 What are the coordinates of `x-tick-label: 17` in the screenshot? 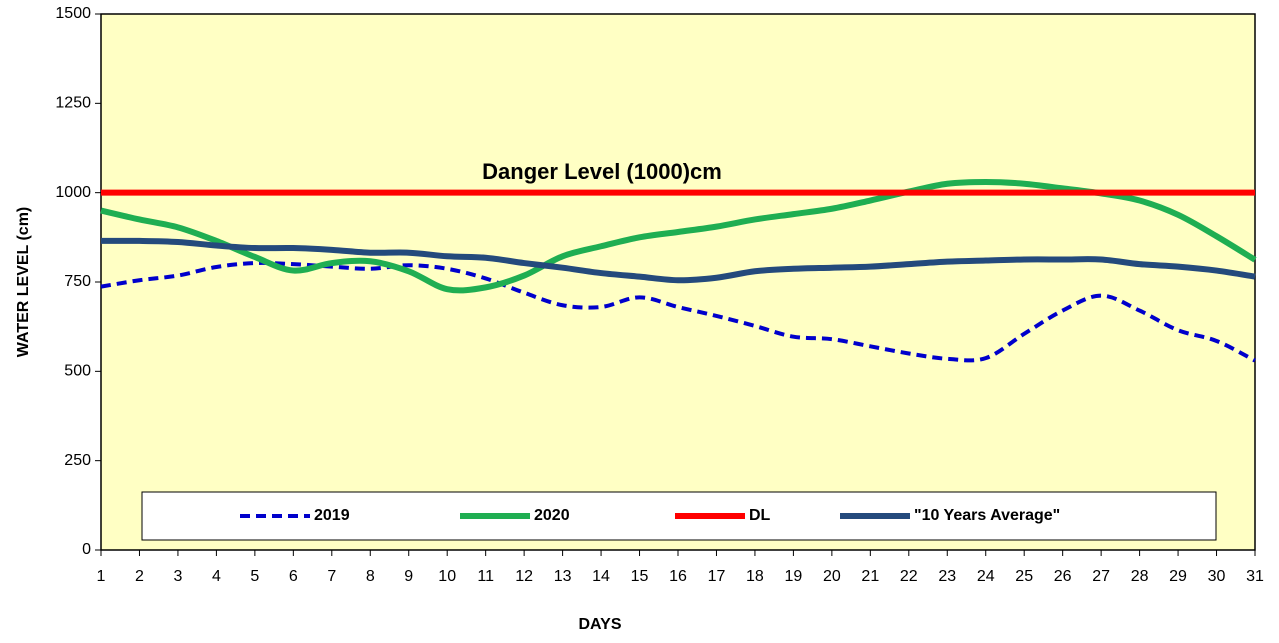 It's located at (717, 576).